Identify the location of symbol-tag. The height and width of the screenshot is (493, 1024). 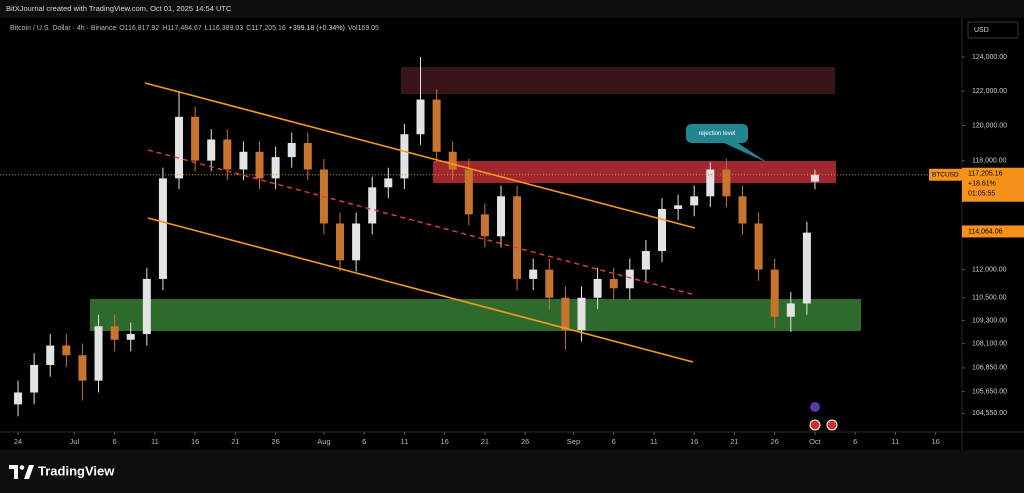
(945, 174).